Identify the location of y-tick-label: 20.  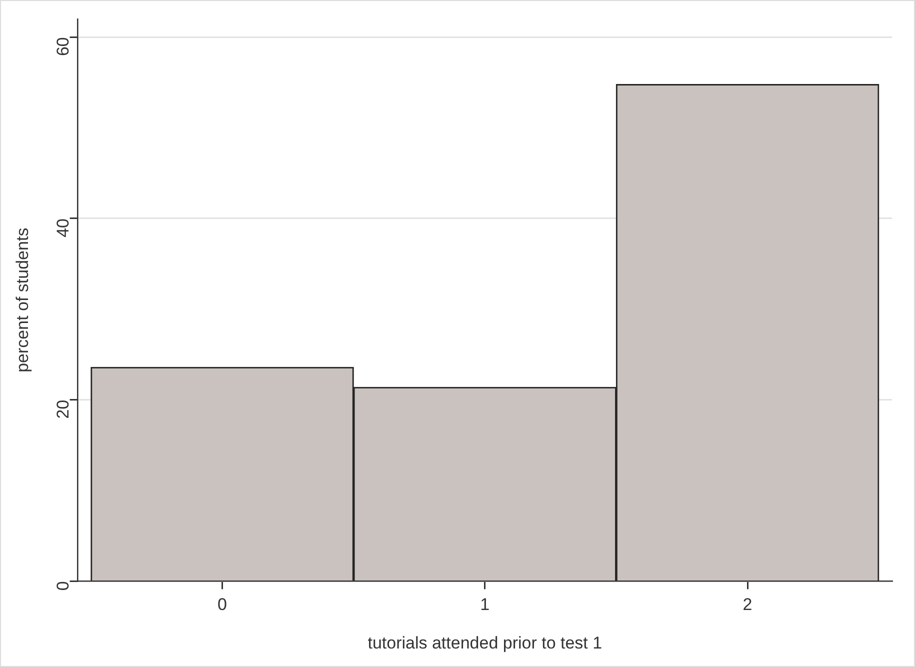
(62, 409).